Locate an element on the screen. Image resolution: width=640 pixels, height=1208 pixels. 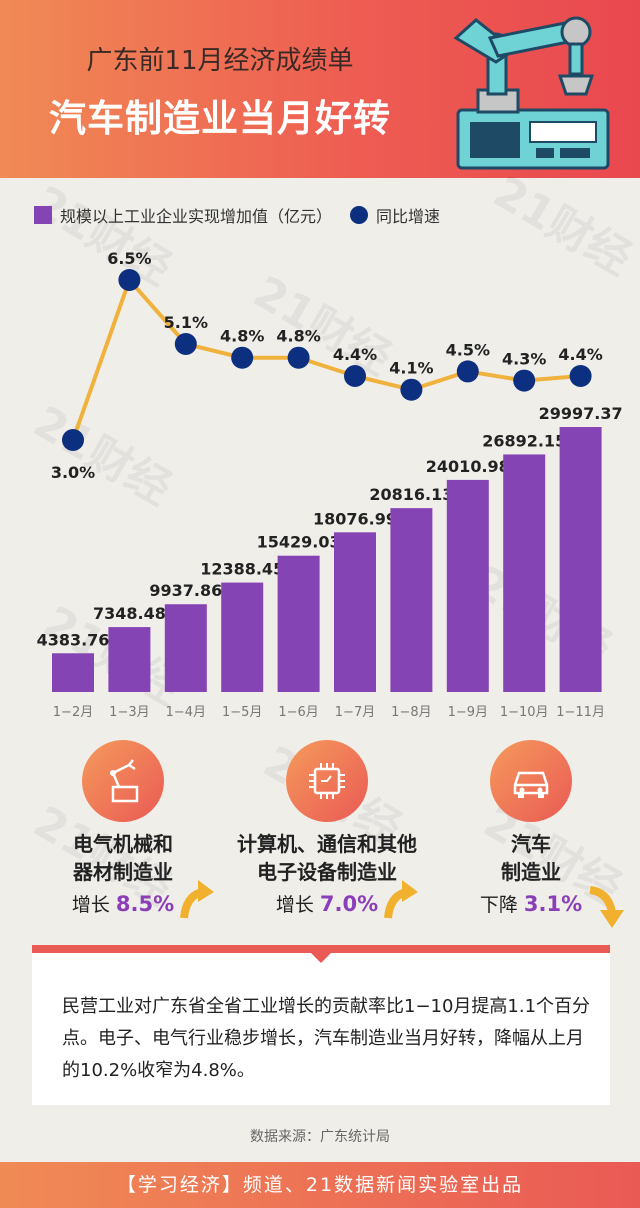
bar-value-label: 12388.45 is located at coordinates (242, 569).